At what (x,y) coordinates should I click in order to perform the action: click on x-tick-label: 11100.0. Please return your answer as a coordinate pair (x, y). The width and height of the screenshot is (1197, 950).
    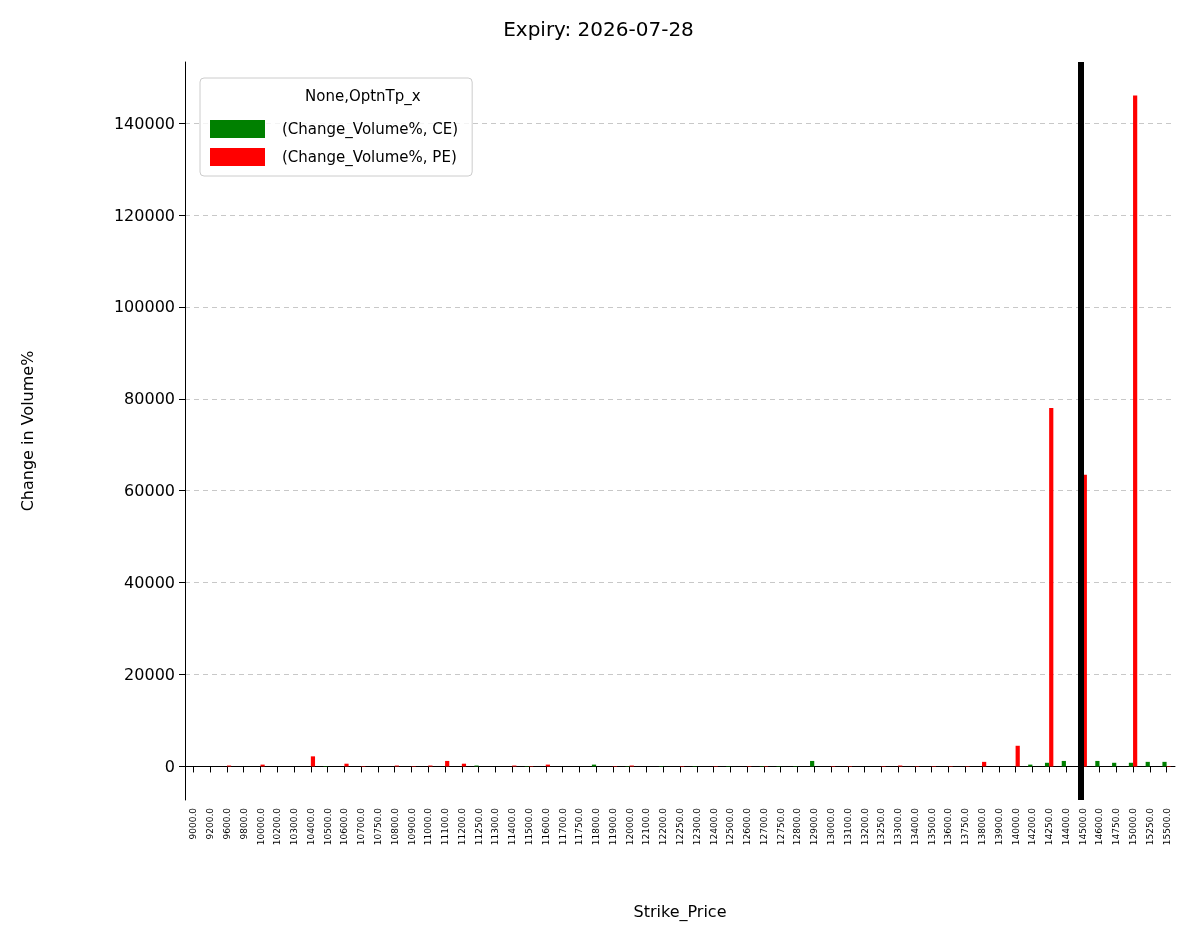
    Looking at the image, I should click on (445, 826).